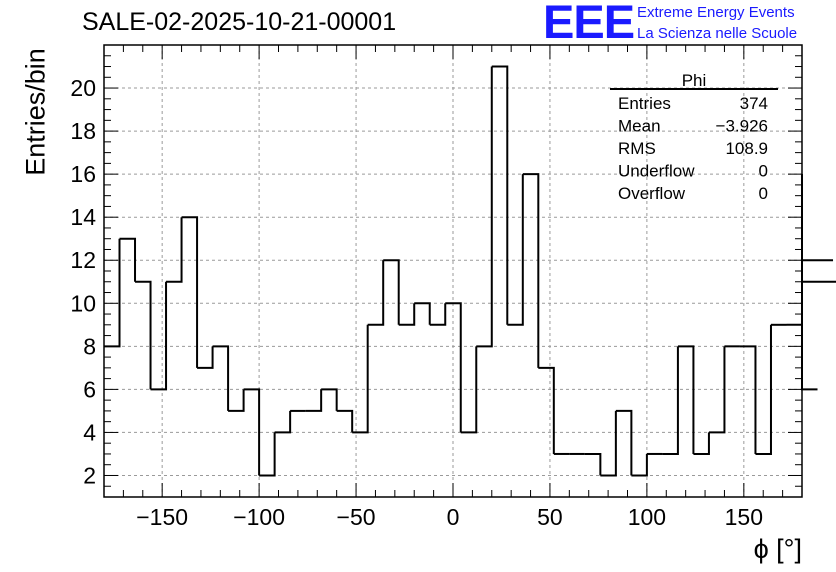  What do you see at coordinates (746, 148) in the screenshot?
I see `stats-row-value: 108.9` at bounding box center [746, 148].